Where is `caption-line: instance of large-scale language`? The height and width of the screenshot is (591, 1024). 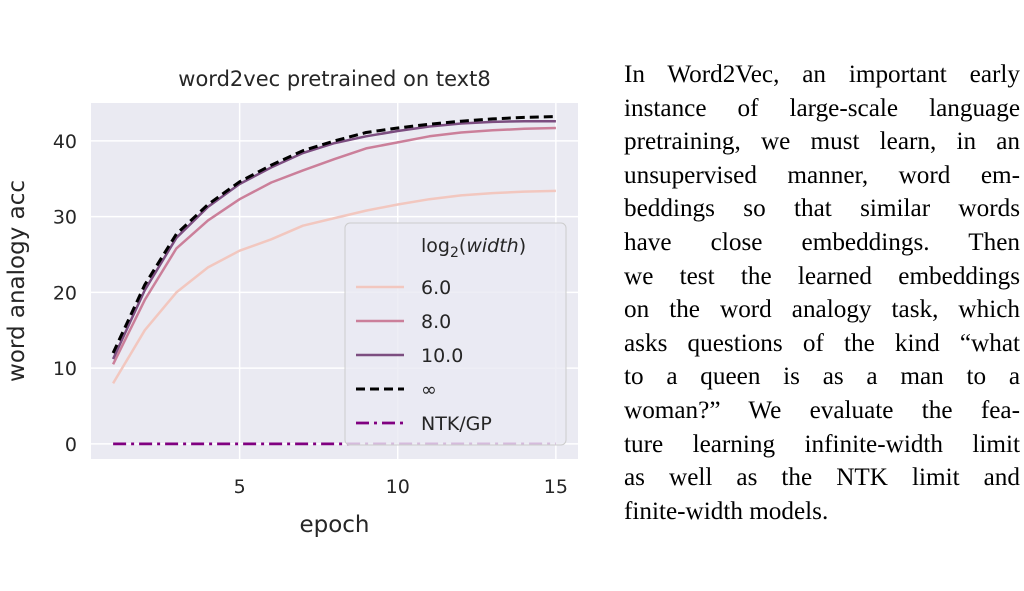 caption-line: instance of large-scale language is located at coordinates (822, 108).